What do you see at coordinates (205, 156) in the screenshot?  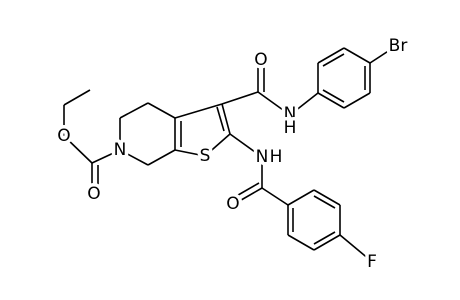 I see `atom-label: S` at bounding box center [205, 156].